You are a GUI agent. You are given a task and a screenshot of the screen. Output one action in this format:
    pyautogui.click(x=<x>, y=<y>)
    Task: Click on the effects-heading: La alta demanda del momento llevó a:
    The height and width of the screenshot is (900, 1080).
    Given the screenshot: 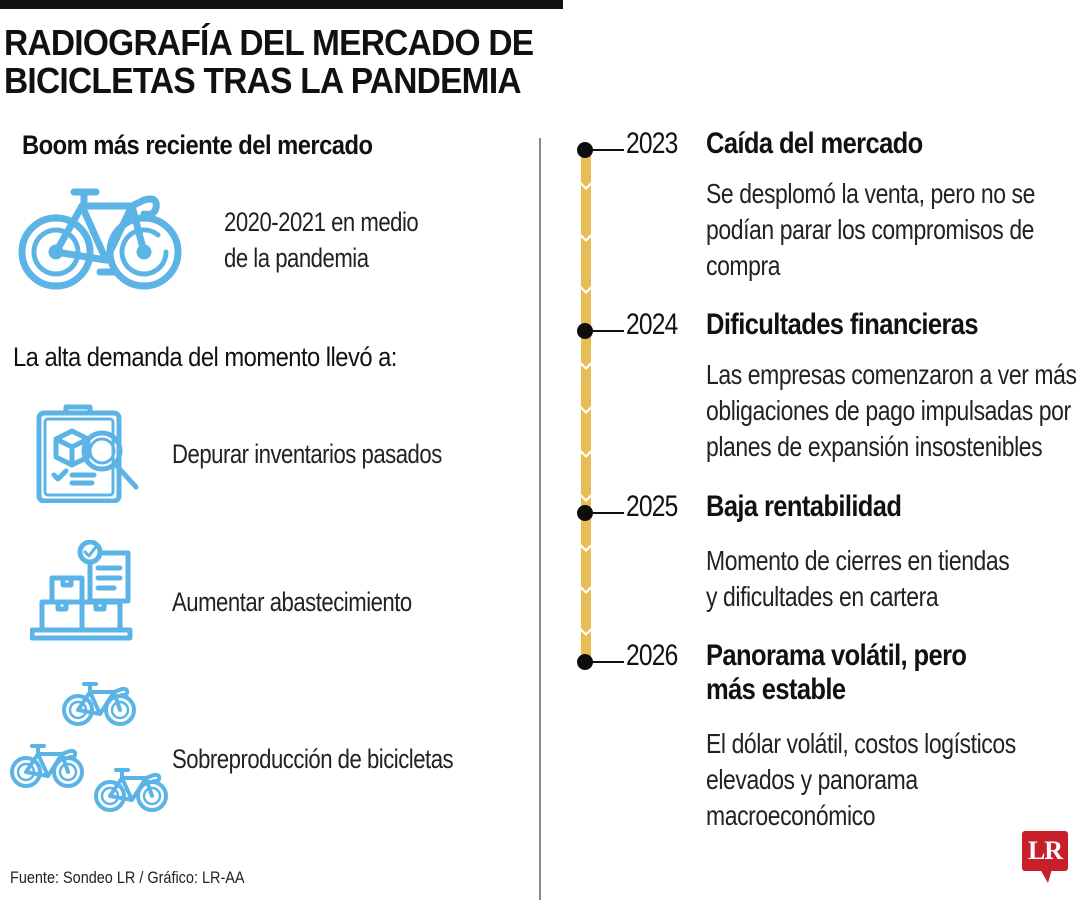 What is the action you would take?
    pyautogui.click(x=205, y=357)
    